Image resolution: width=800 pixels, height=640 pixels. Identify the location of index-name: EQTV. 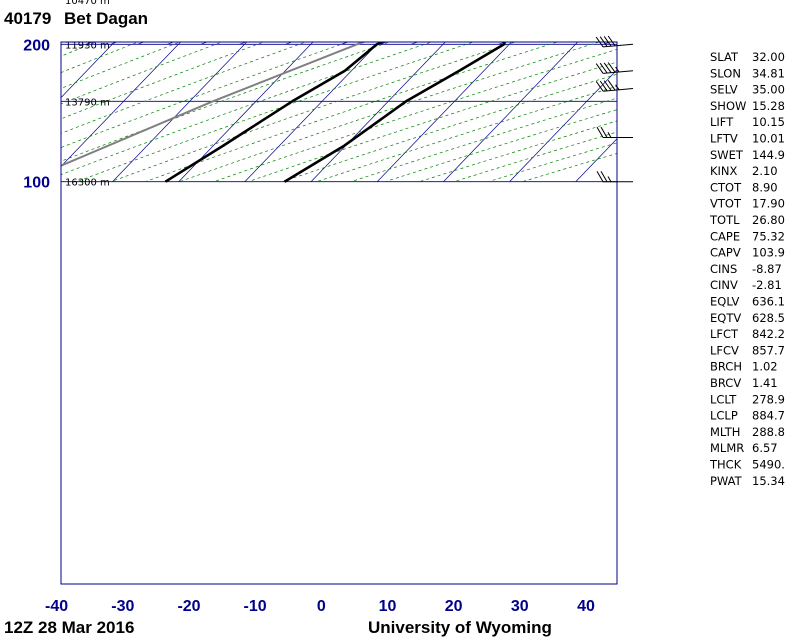
(725, 318).